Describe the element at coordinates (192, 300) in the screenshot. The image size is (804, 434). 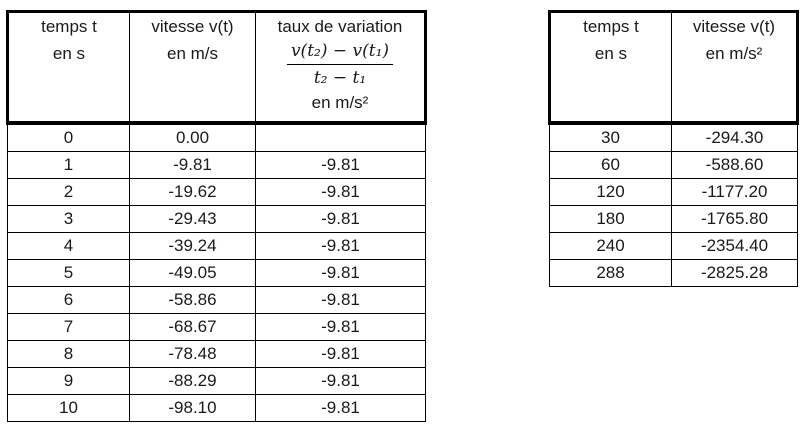
I see `cell-v: -58.86` at that location.